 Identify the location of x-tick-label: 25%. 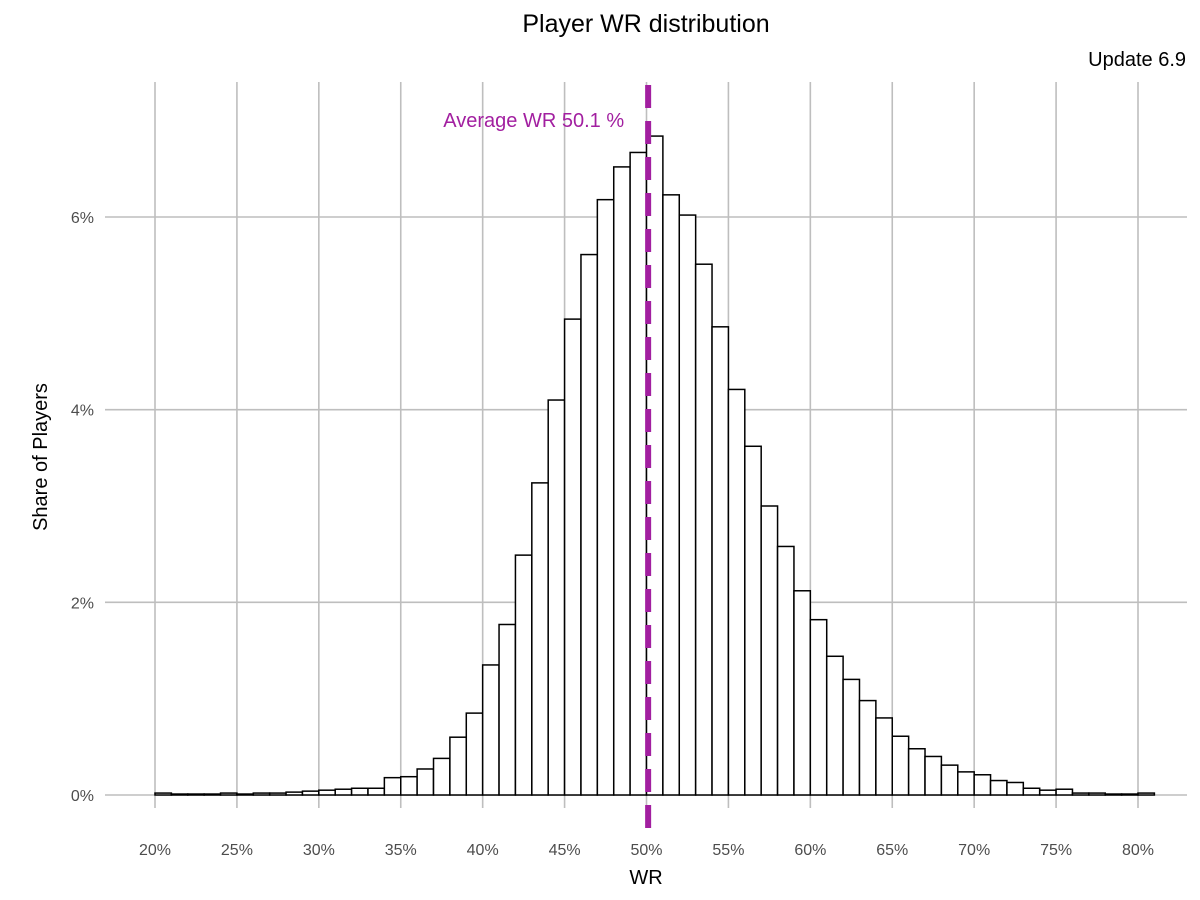
(237, 850).